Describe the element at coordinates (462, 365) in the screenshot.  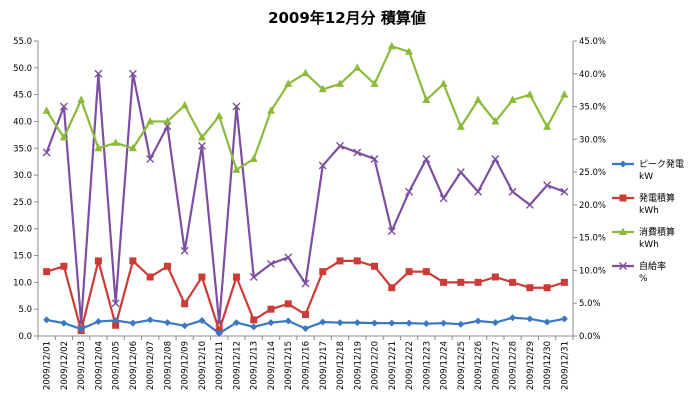
I see `x-tick-label: 2009/12/25` at that location.